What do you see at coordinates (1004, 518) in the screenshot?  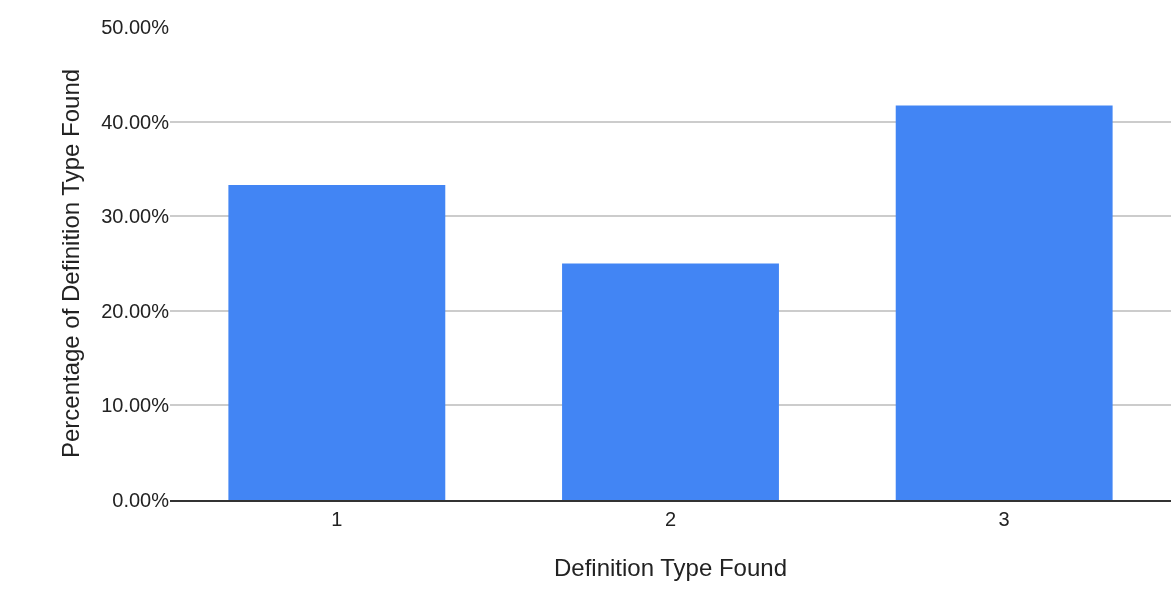 I see `x-tick-label: 3` at bounding box center [1004, 518].